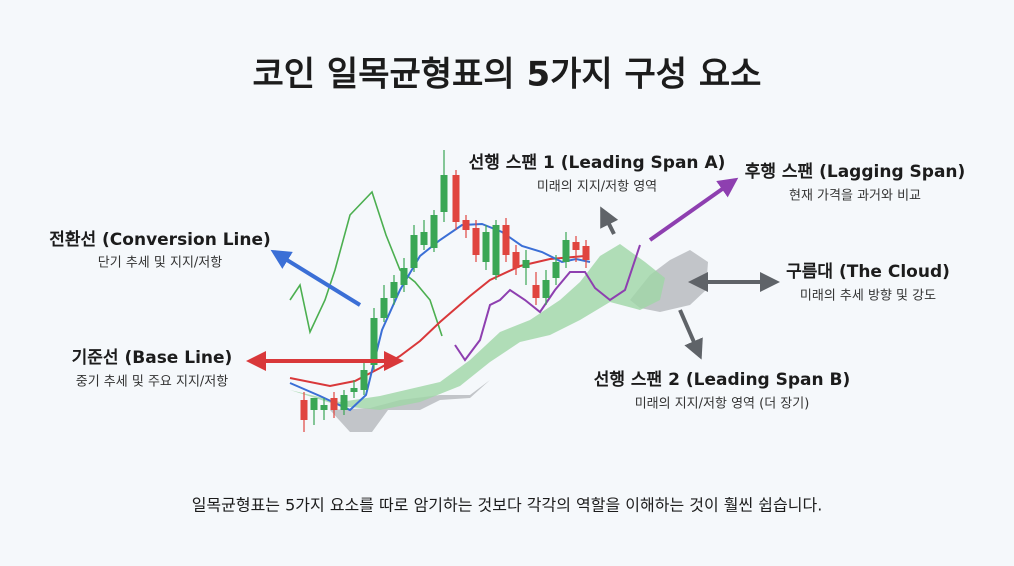 The image size is (1014, 566). What do you see at coordinates (410, 406) in the screenshot?
I see `cloud-gray` at bounding box center [410, 406].